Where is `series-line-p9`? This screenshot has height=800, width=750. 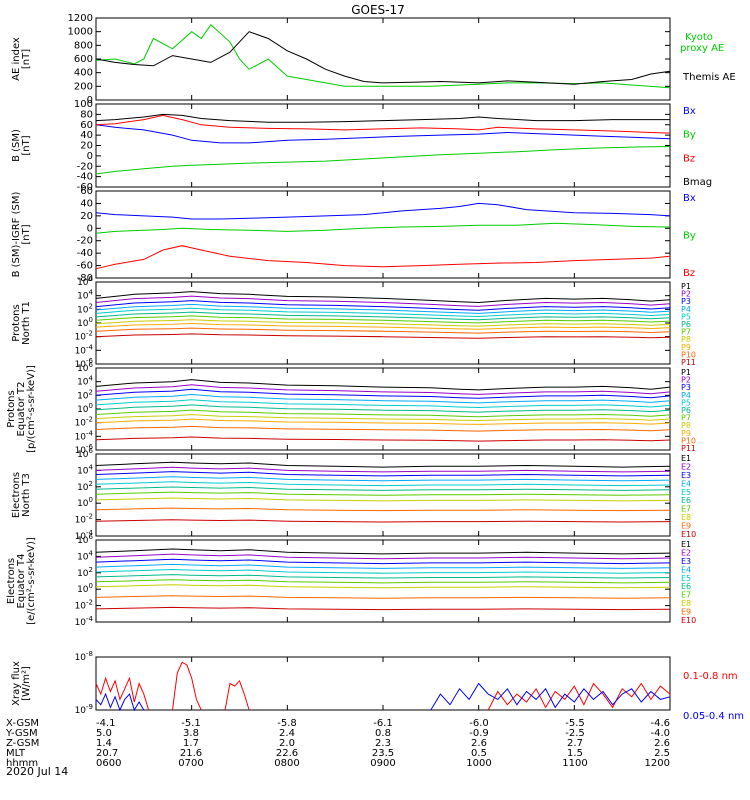
series-line-p9 is located at coordinates (383, 421).